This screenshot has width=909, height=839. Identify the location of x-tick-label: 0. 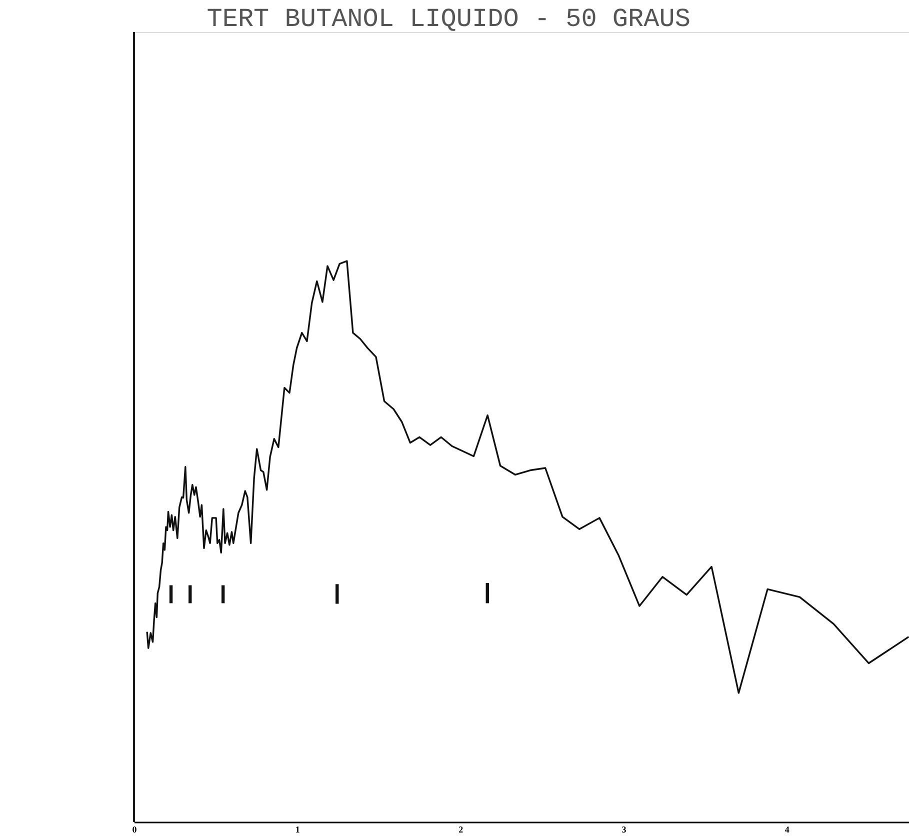
(135, 829).